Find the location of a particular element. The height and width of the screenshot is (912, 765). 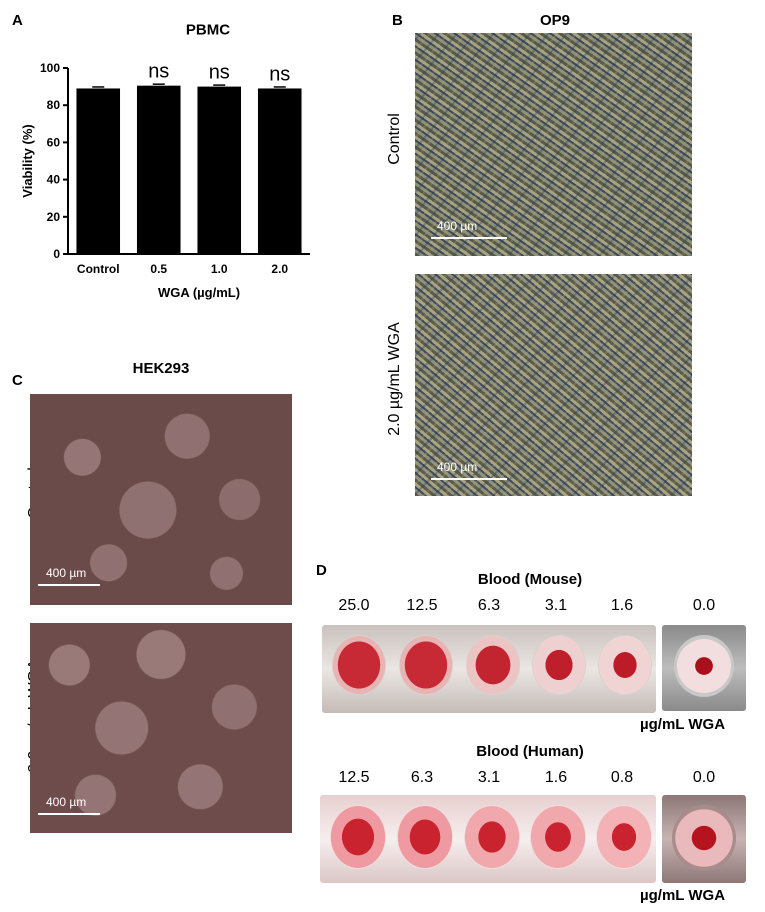

mouse-control-well is located at coordinates (704, 668).